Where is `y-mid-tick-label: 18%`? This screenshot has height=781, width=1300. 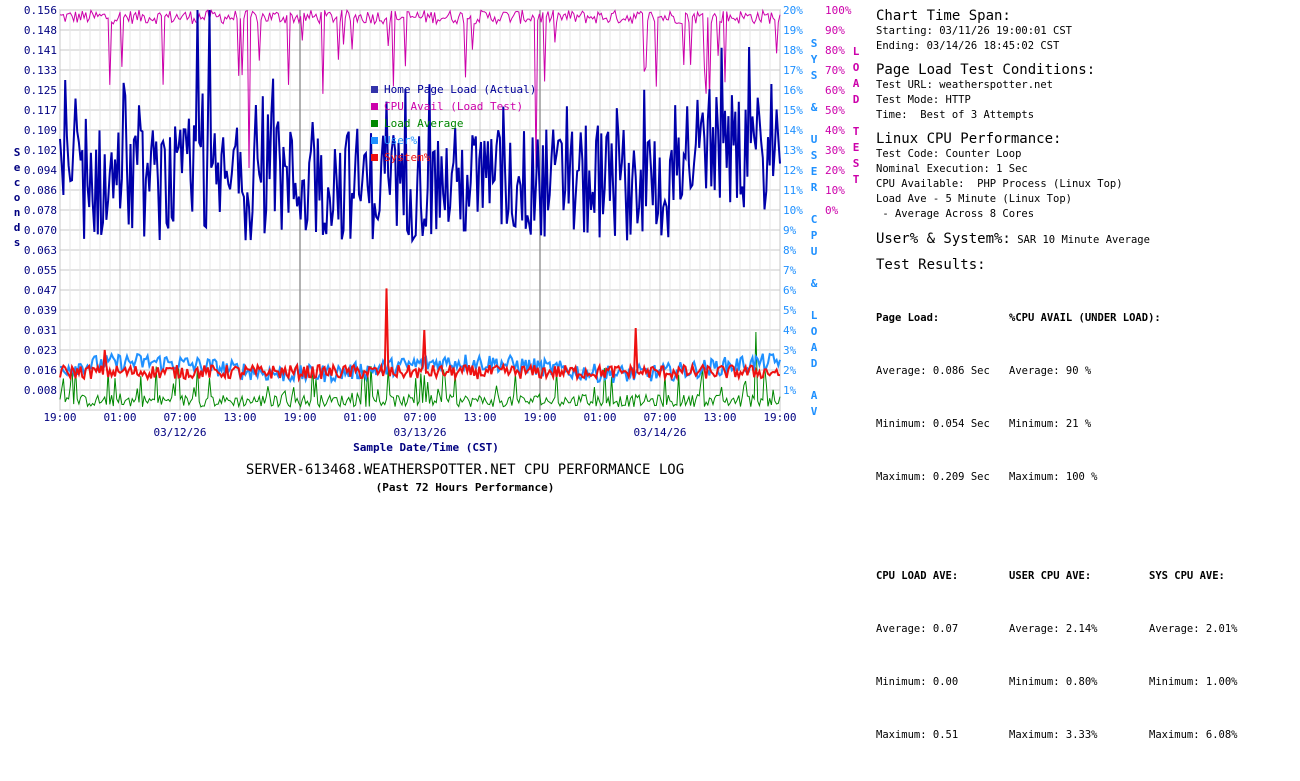
y-mid-tick-label: 18% is located at coordinates (793, 50).